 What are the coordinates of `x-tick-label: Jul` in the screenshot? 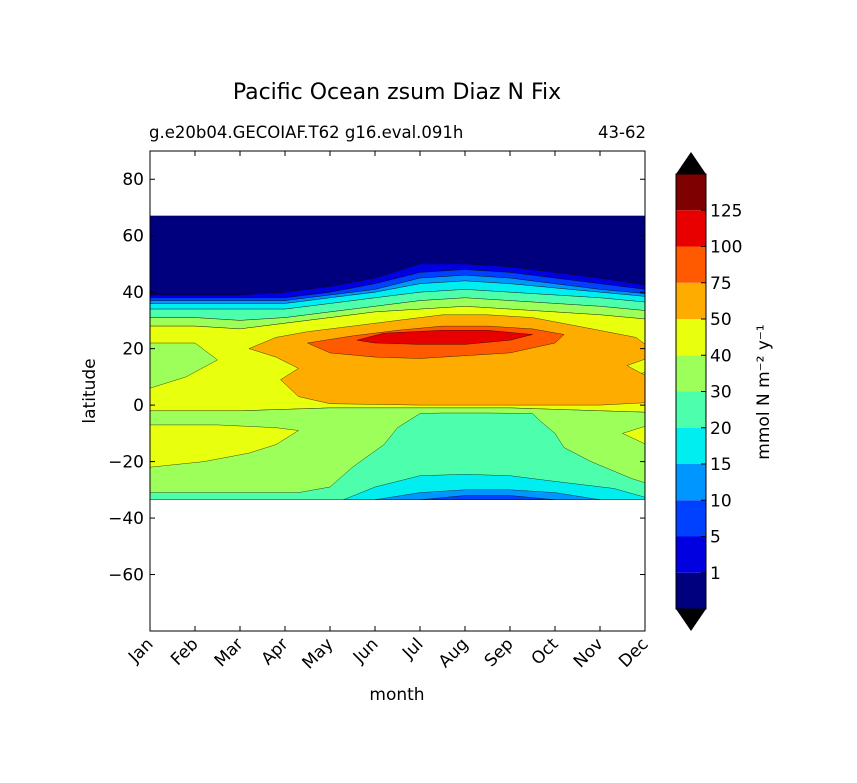 It's located at (412, 648).